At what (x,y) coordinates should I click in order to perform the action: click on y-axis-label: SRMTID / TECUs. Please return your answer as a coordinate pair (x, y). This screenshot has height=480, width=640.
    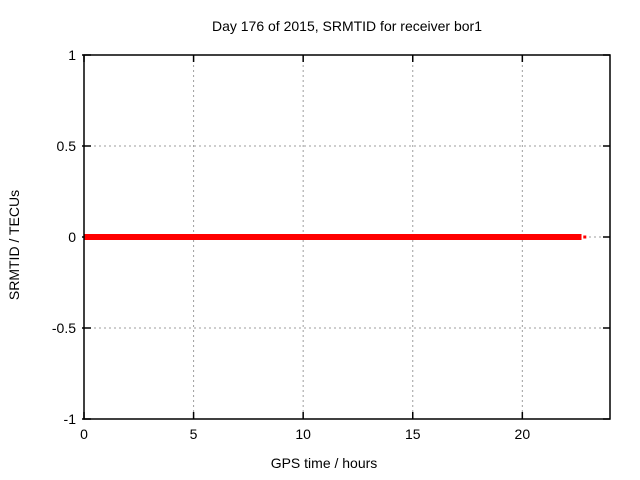
    Looking at the image, I should click on (14, 245).